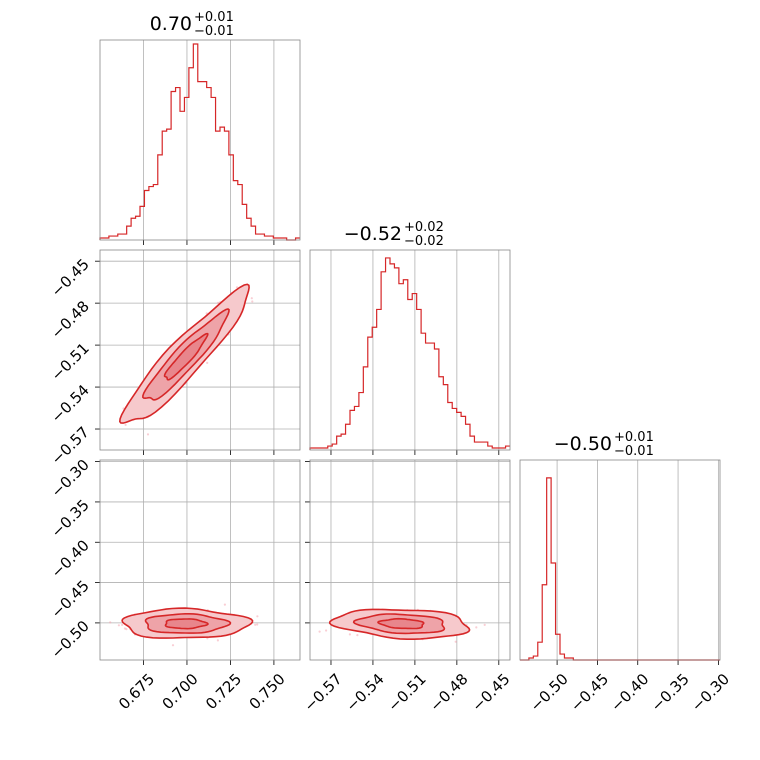  Describe the element at coordinates (373, 234) in the screenshot. I see `param-title-median: −0.52` at that location.